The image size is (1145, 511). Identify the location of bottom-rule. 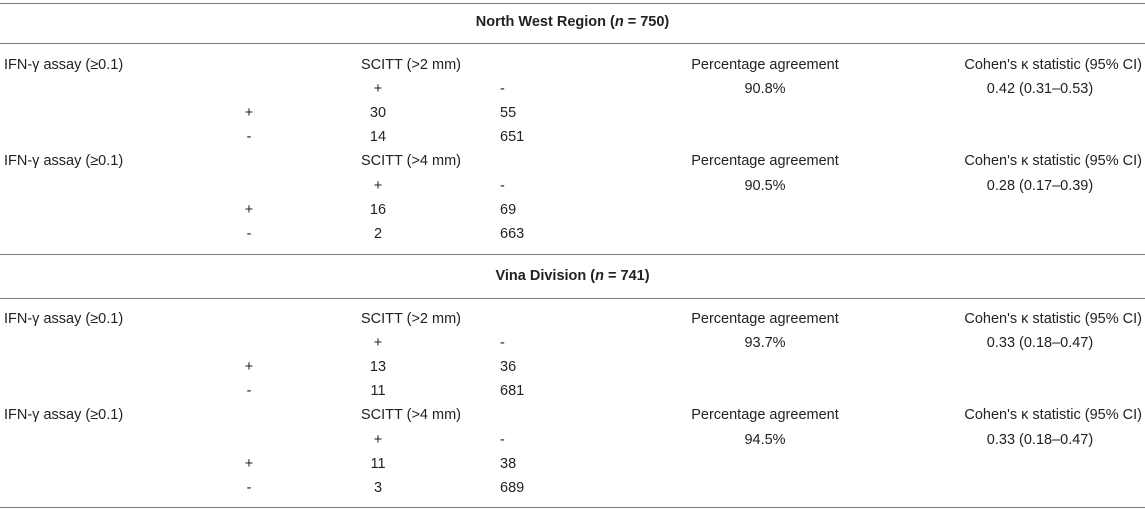
(572, 507).